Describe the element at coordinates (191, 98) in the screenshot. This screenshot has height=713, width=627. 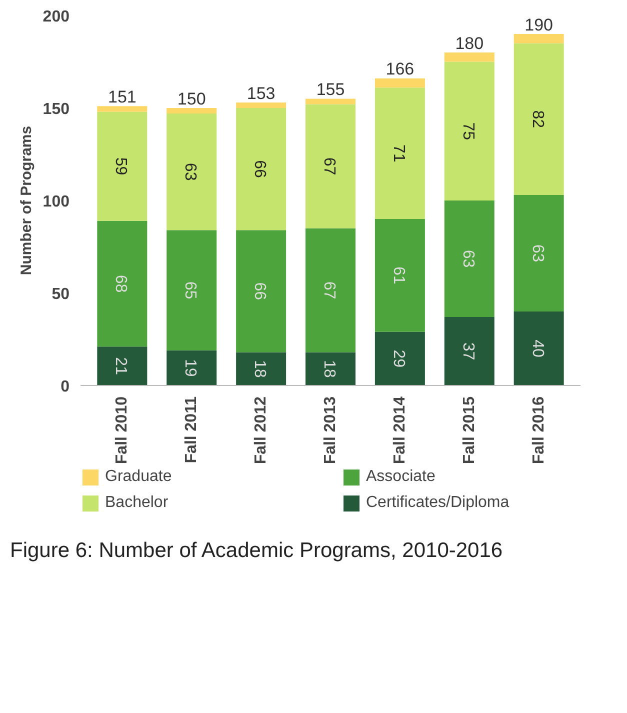
I see `total-label: 150` at that location.